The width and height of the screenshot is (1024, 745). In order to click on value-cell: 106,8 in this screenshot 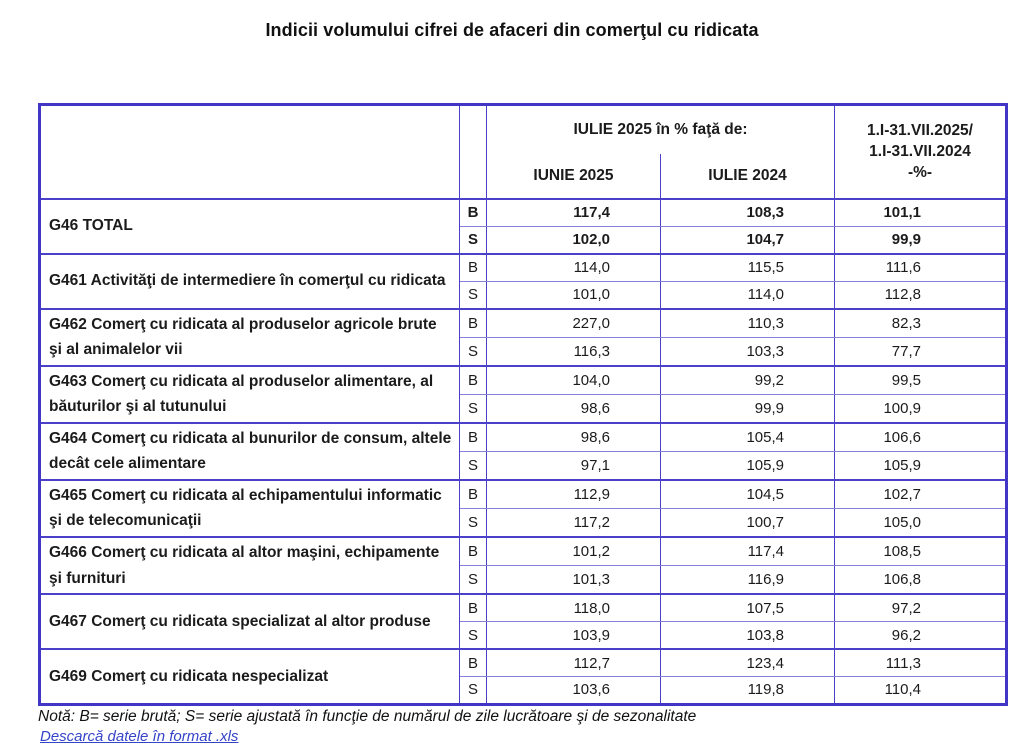, I will do `click(920, 580)`.